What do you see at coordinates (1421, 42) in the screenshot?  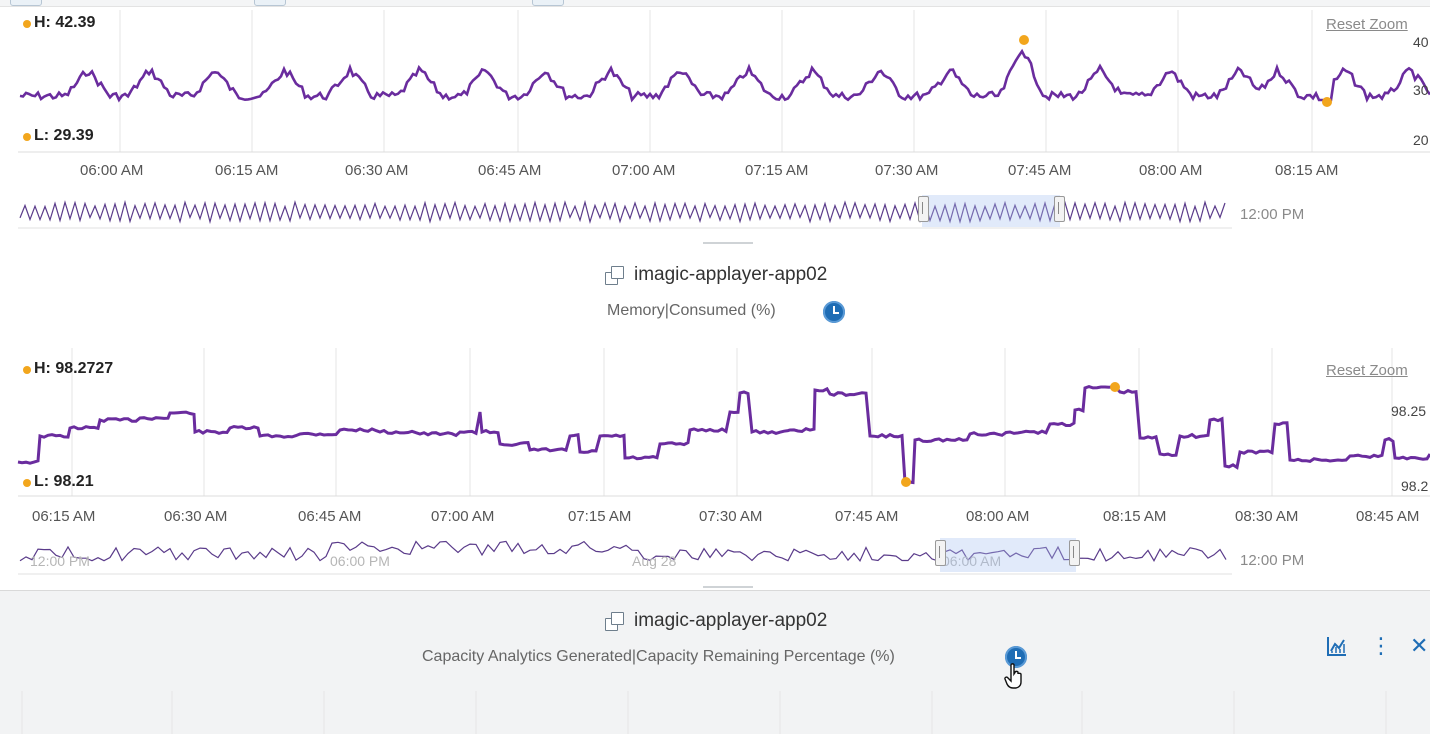 I see `y-tick-label: 40` at bounding box center [1421, 42].